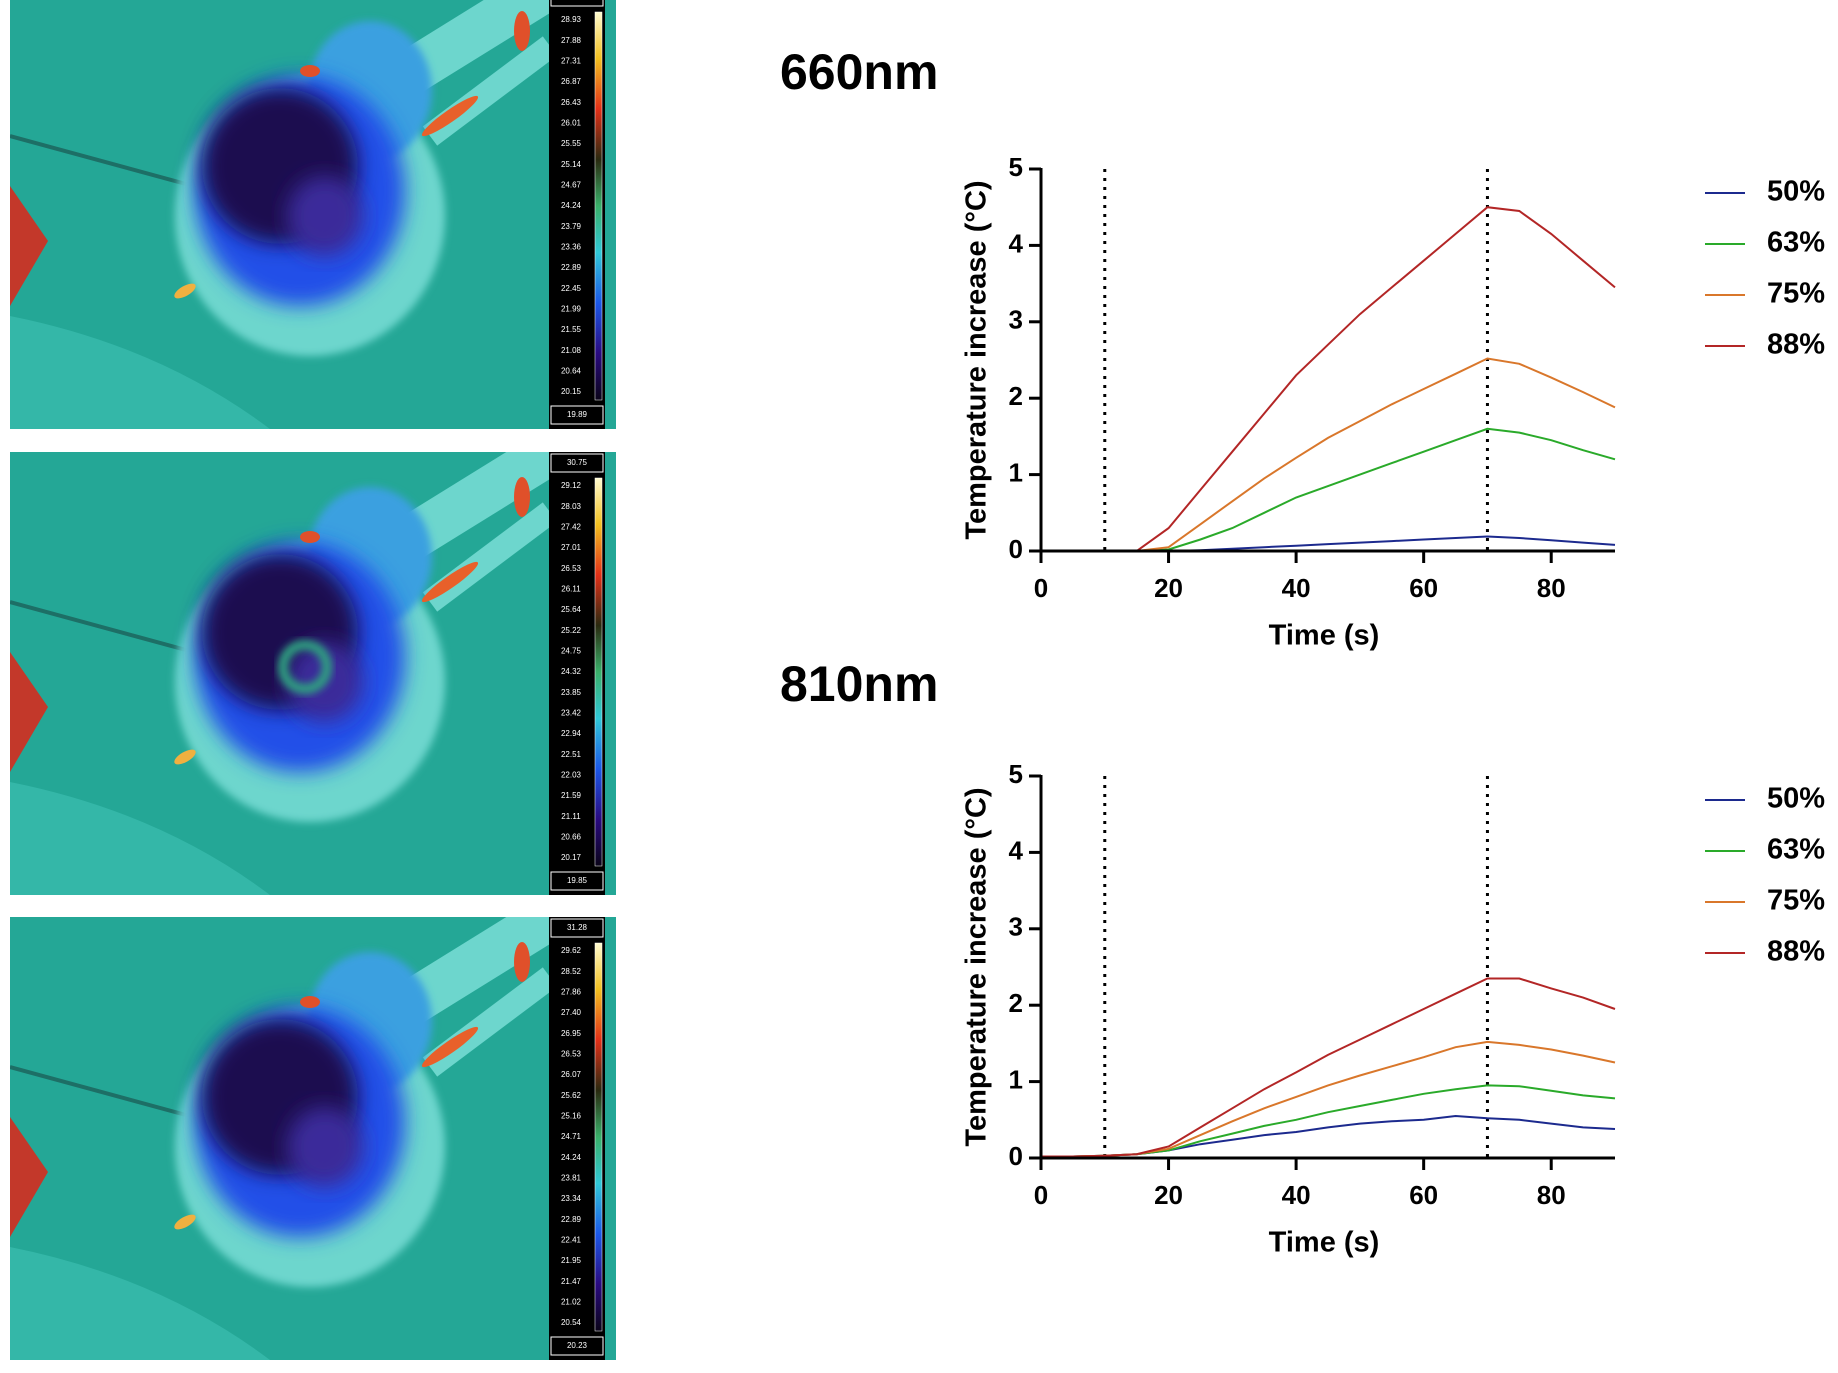 The height and width of the screenshot is (1373, 1838). I want to click on scale-label: 27.88, so click(571, 40).